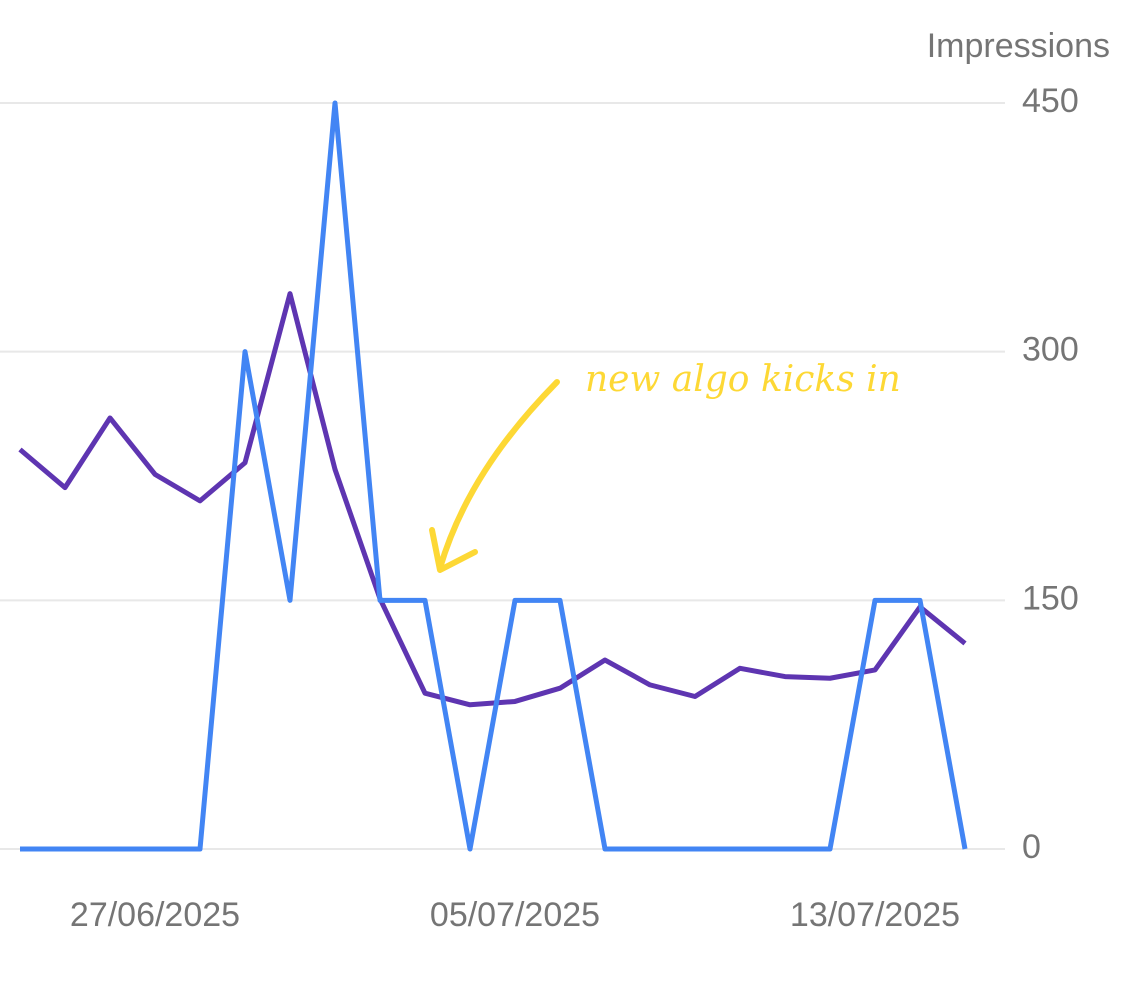  What do you see at coordinates (1050, 350) in the screenshot?
I see `y-tick-label: 300` at bounding box center [1050, 350].